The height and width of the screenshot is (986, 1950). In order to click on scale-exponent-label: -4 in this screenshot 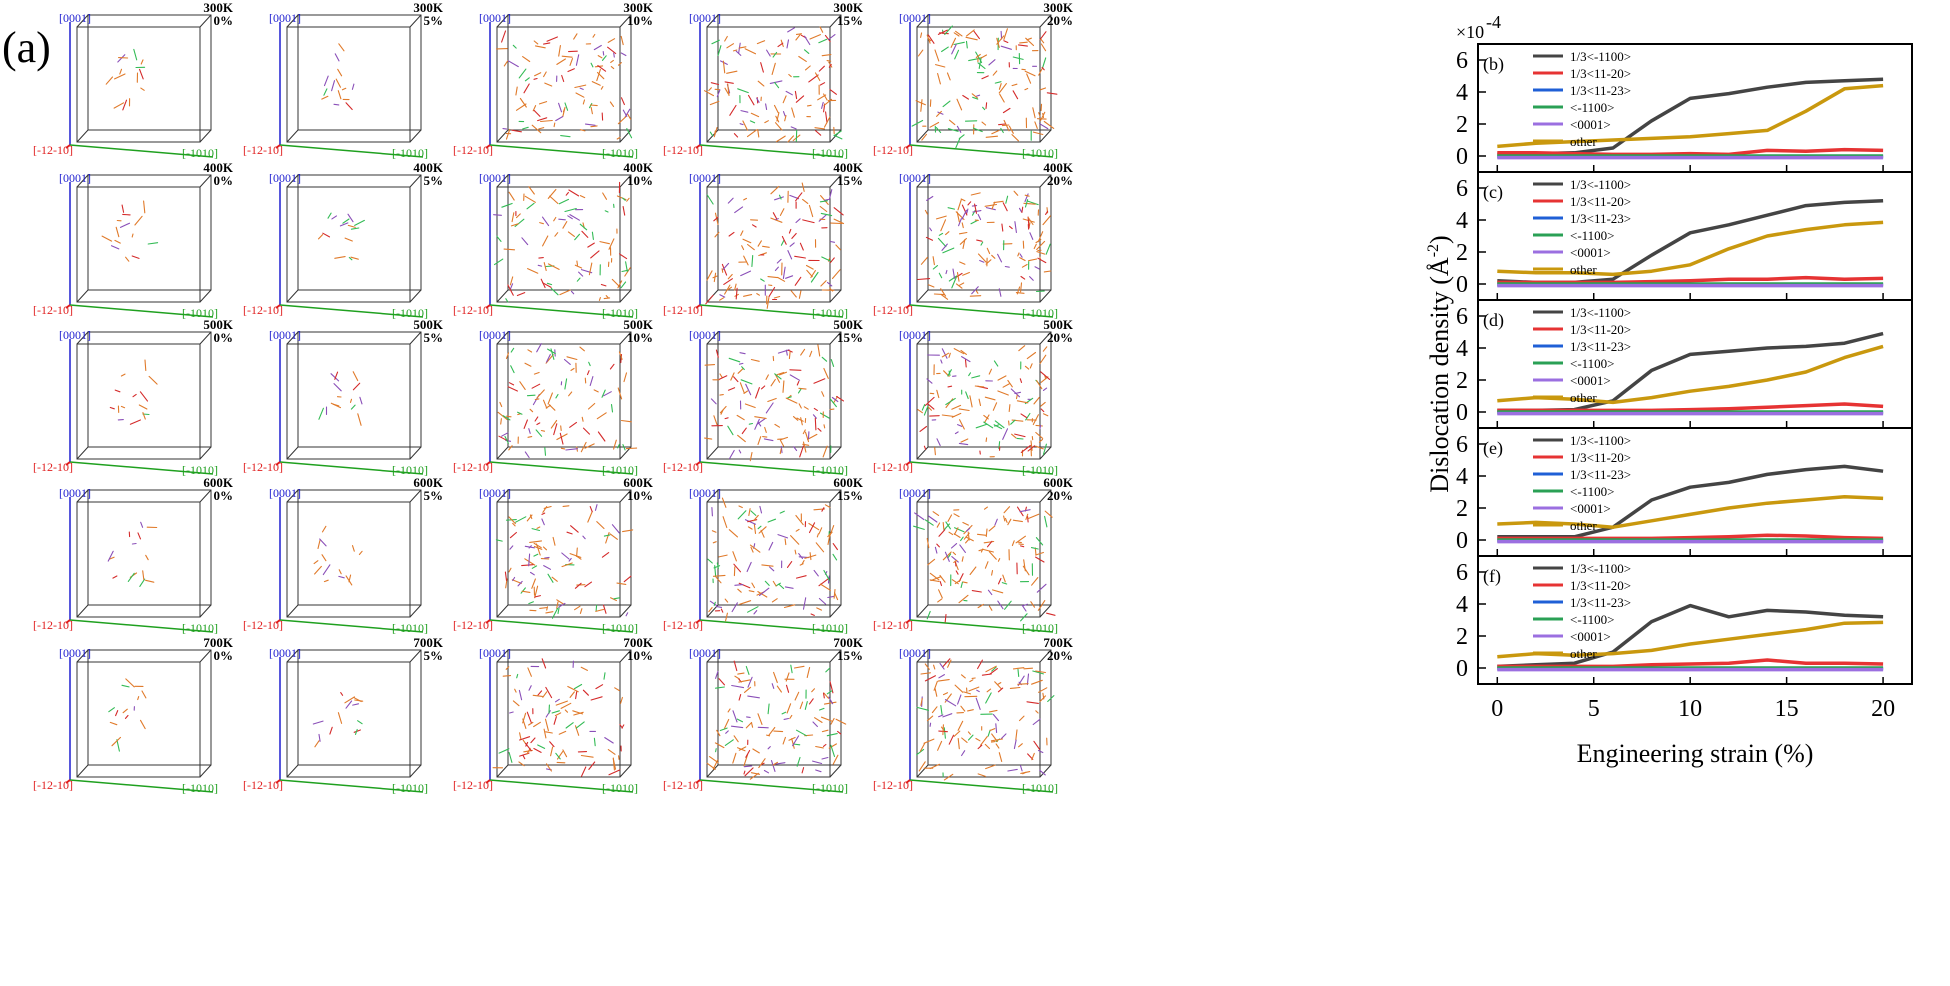, I will do `click(1493, 22)`.